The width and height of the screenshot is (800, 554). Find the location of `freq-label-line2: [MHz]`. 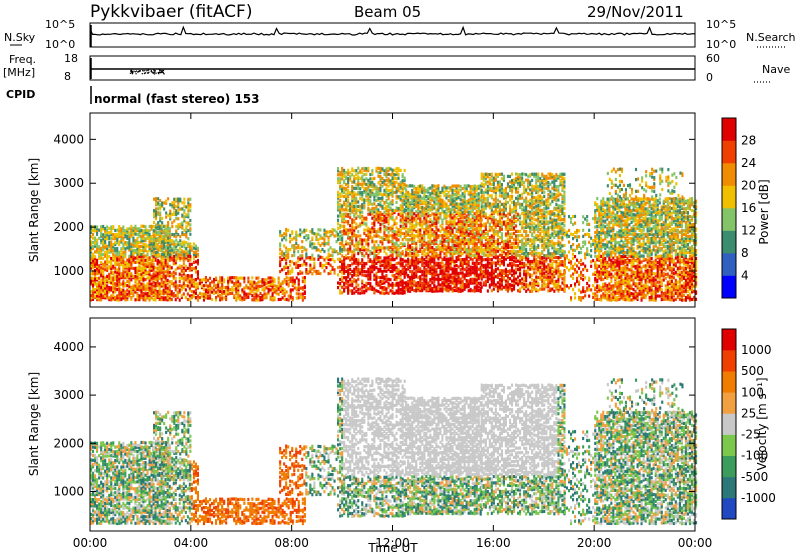

freq-label-line2: [MHz] is located at coordinates (19, 72).